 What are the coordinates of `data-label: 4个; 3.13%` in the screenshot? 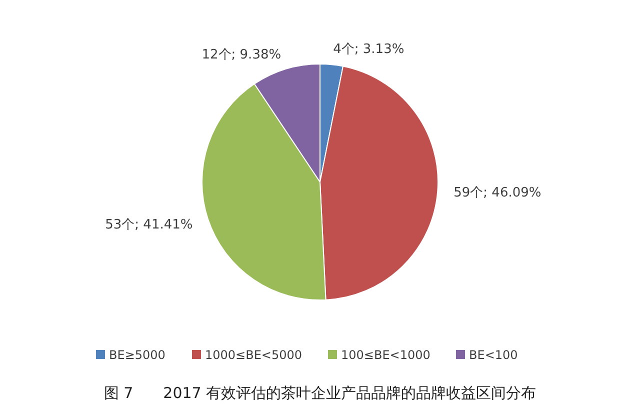 It's located at (368, 50).